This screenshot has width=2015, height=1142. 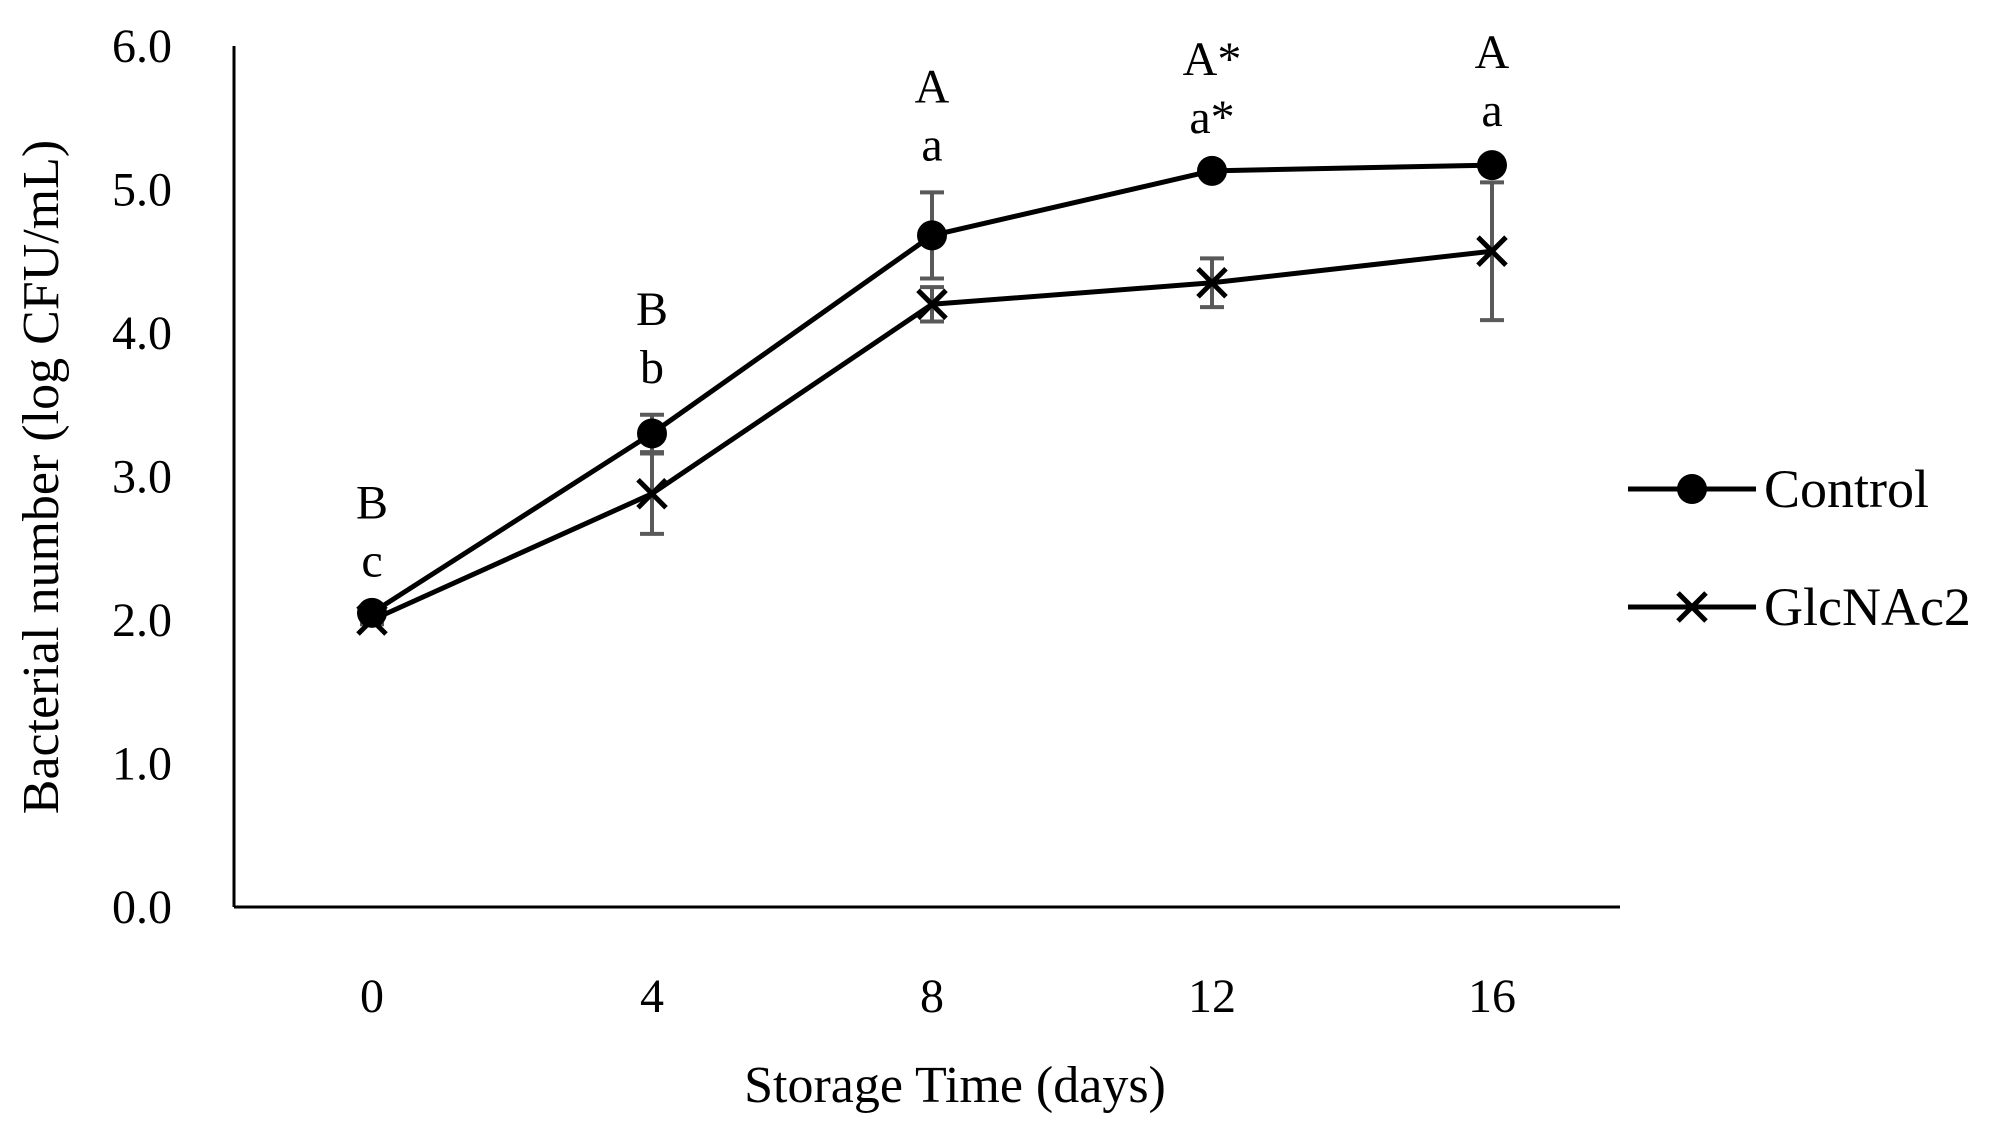 What do you see at coordinates (41, 477) in the screenshot?
I see `y-axis-title: Bacterial number (log CFU/mL)` at bounding box center [41, 477].